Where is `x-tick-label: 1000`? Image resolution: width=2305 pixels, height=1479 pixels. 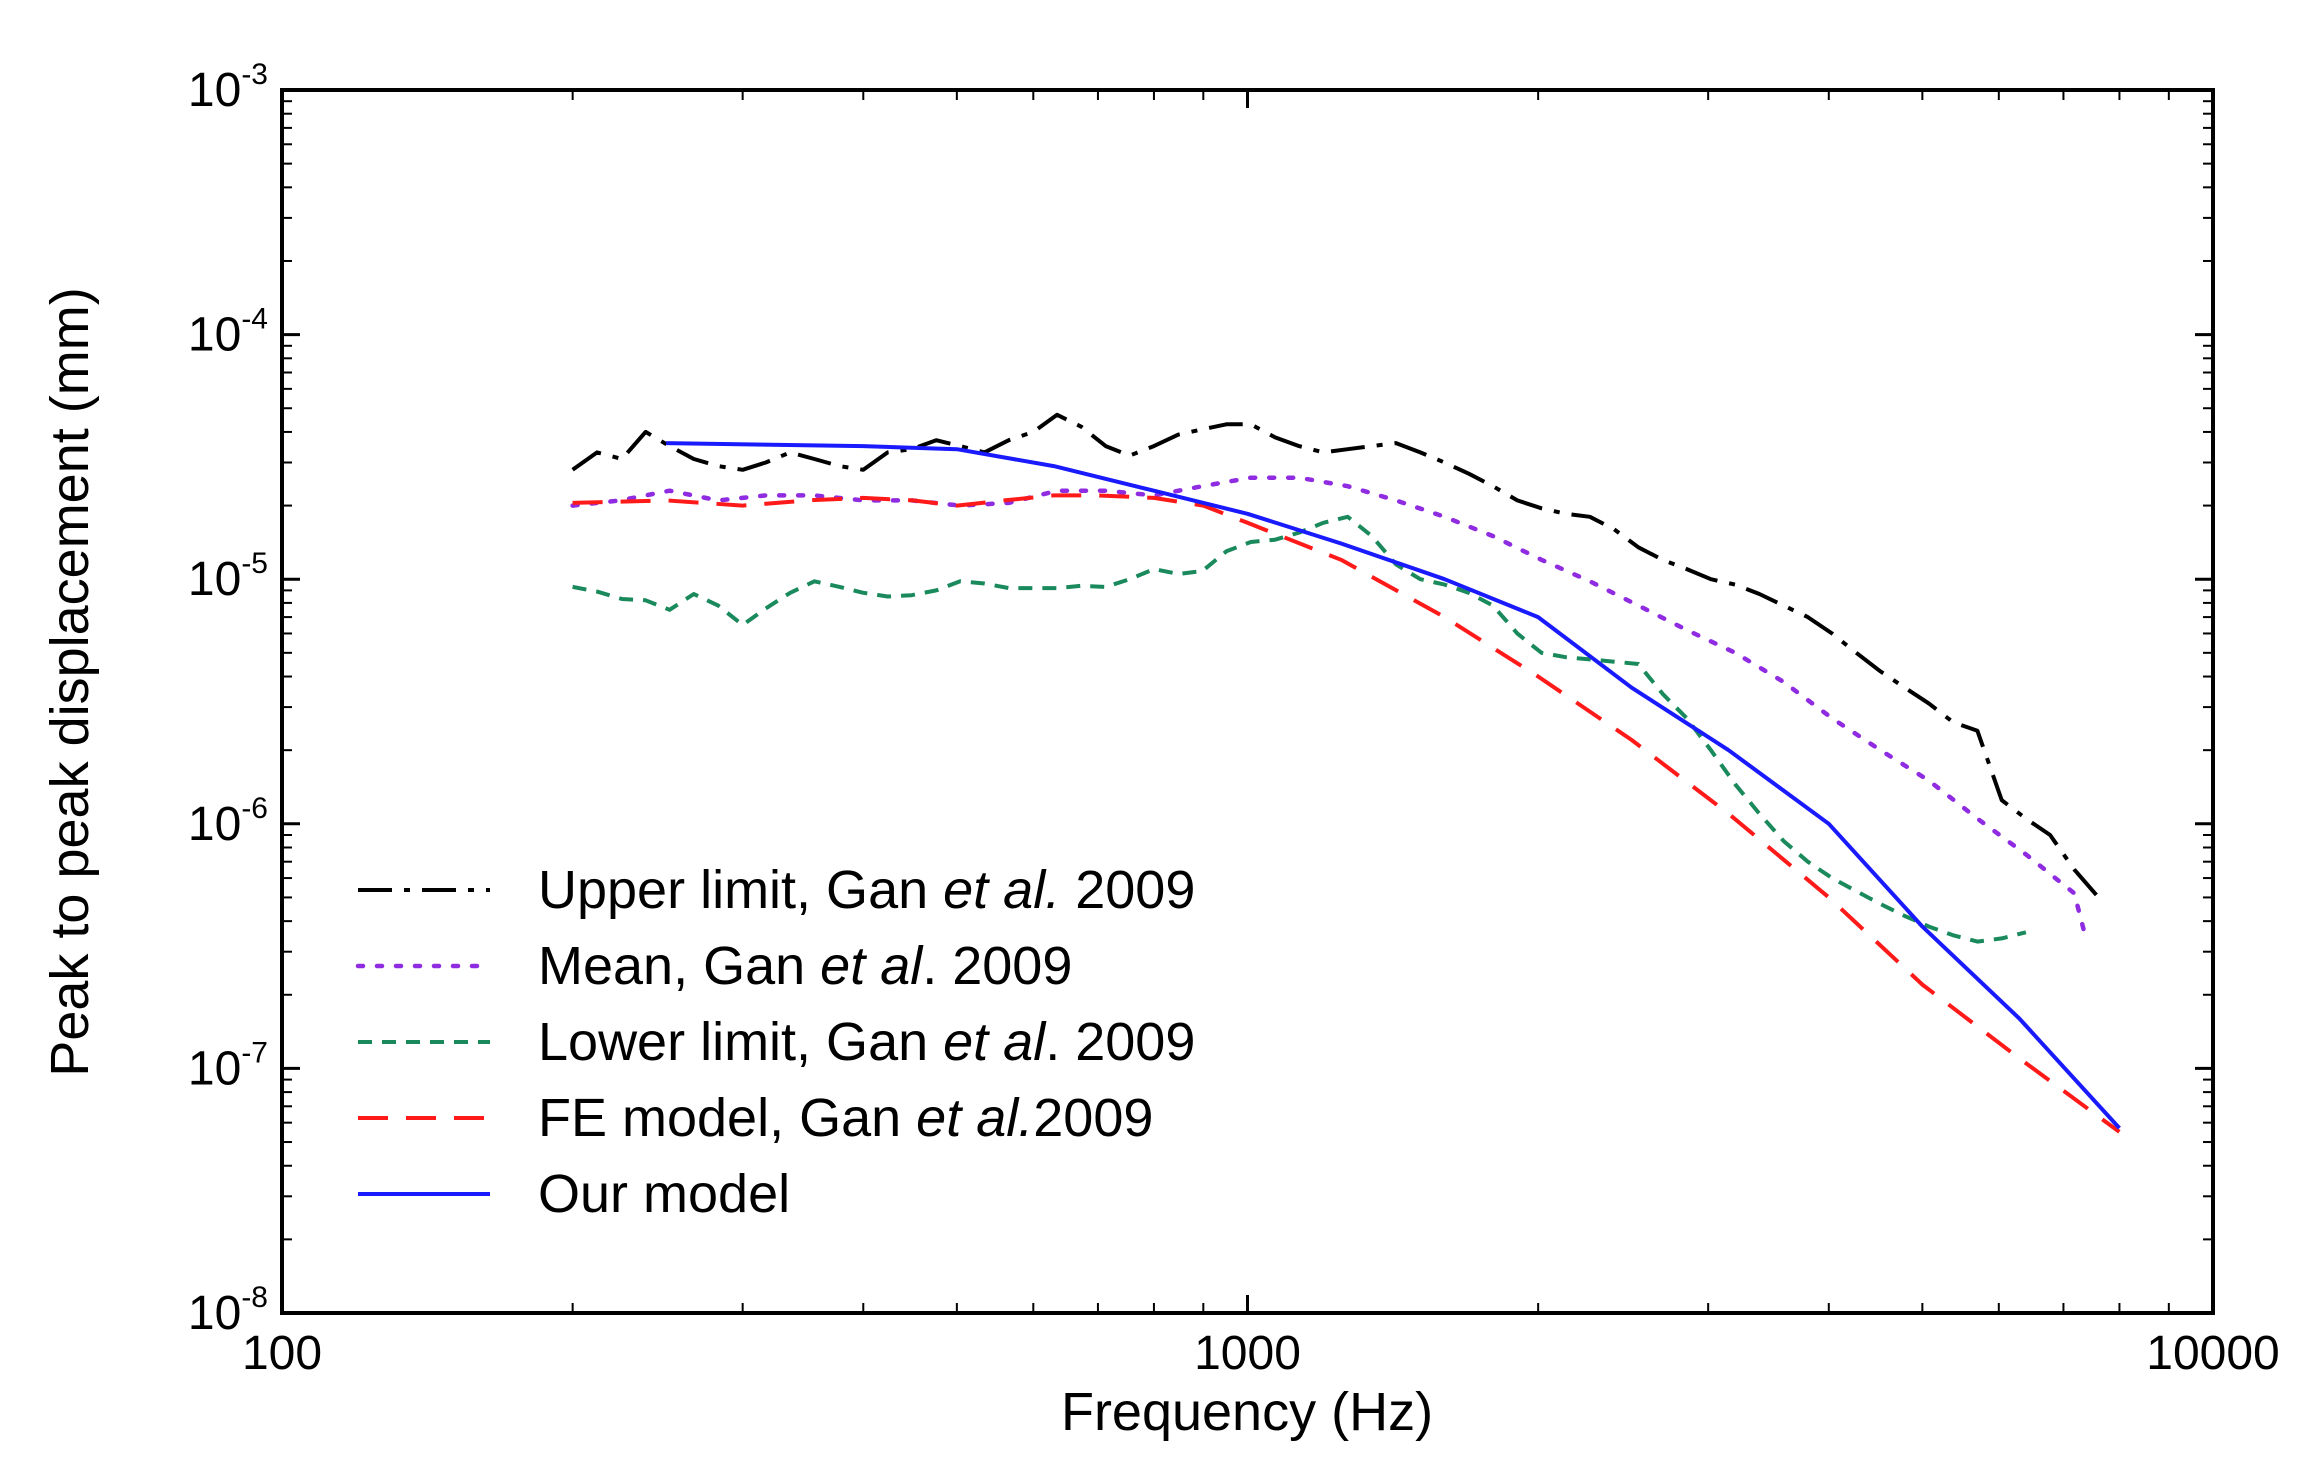
x-tick-label: 1000 is located at coordinates (1247, 1353).